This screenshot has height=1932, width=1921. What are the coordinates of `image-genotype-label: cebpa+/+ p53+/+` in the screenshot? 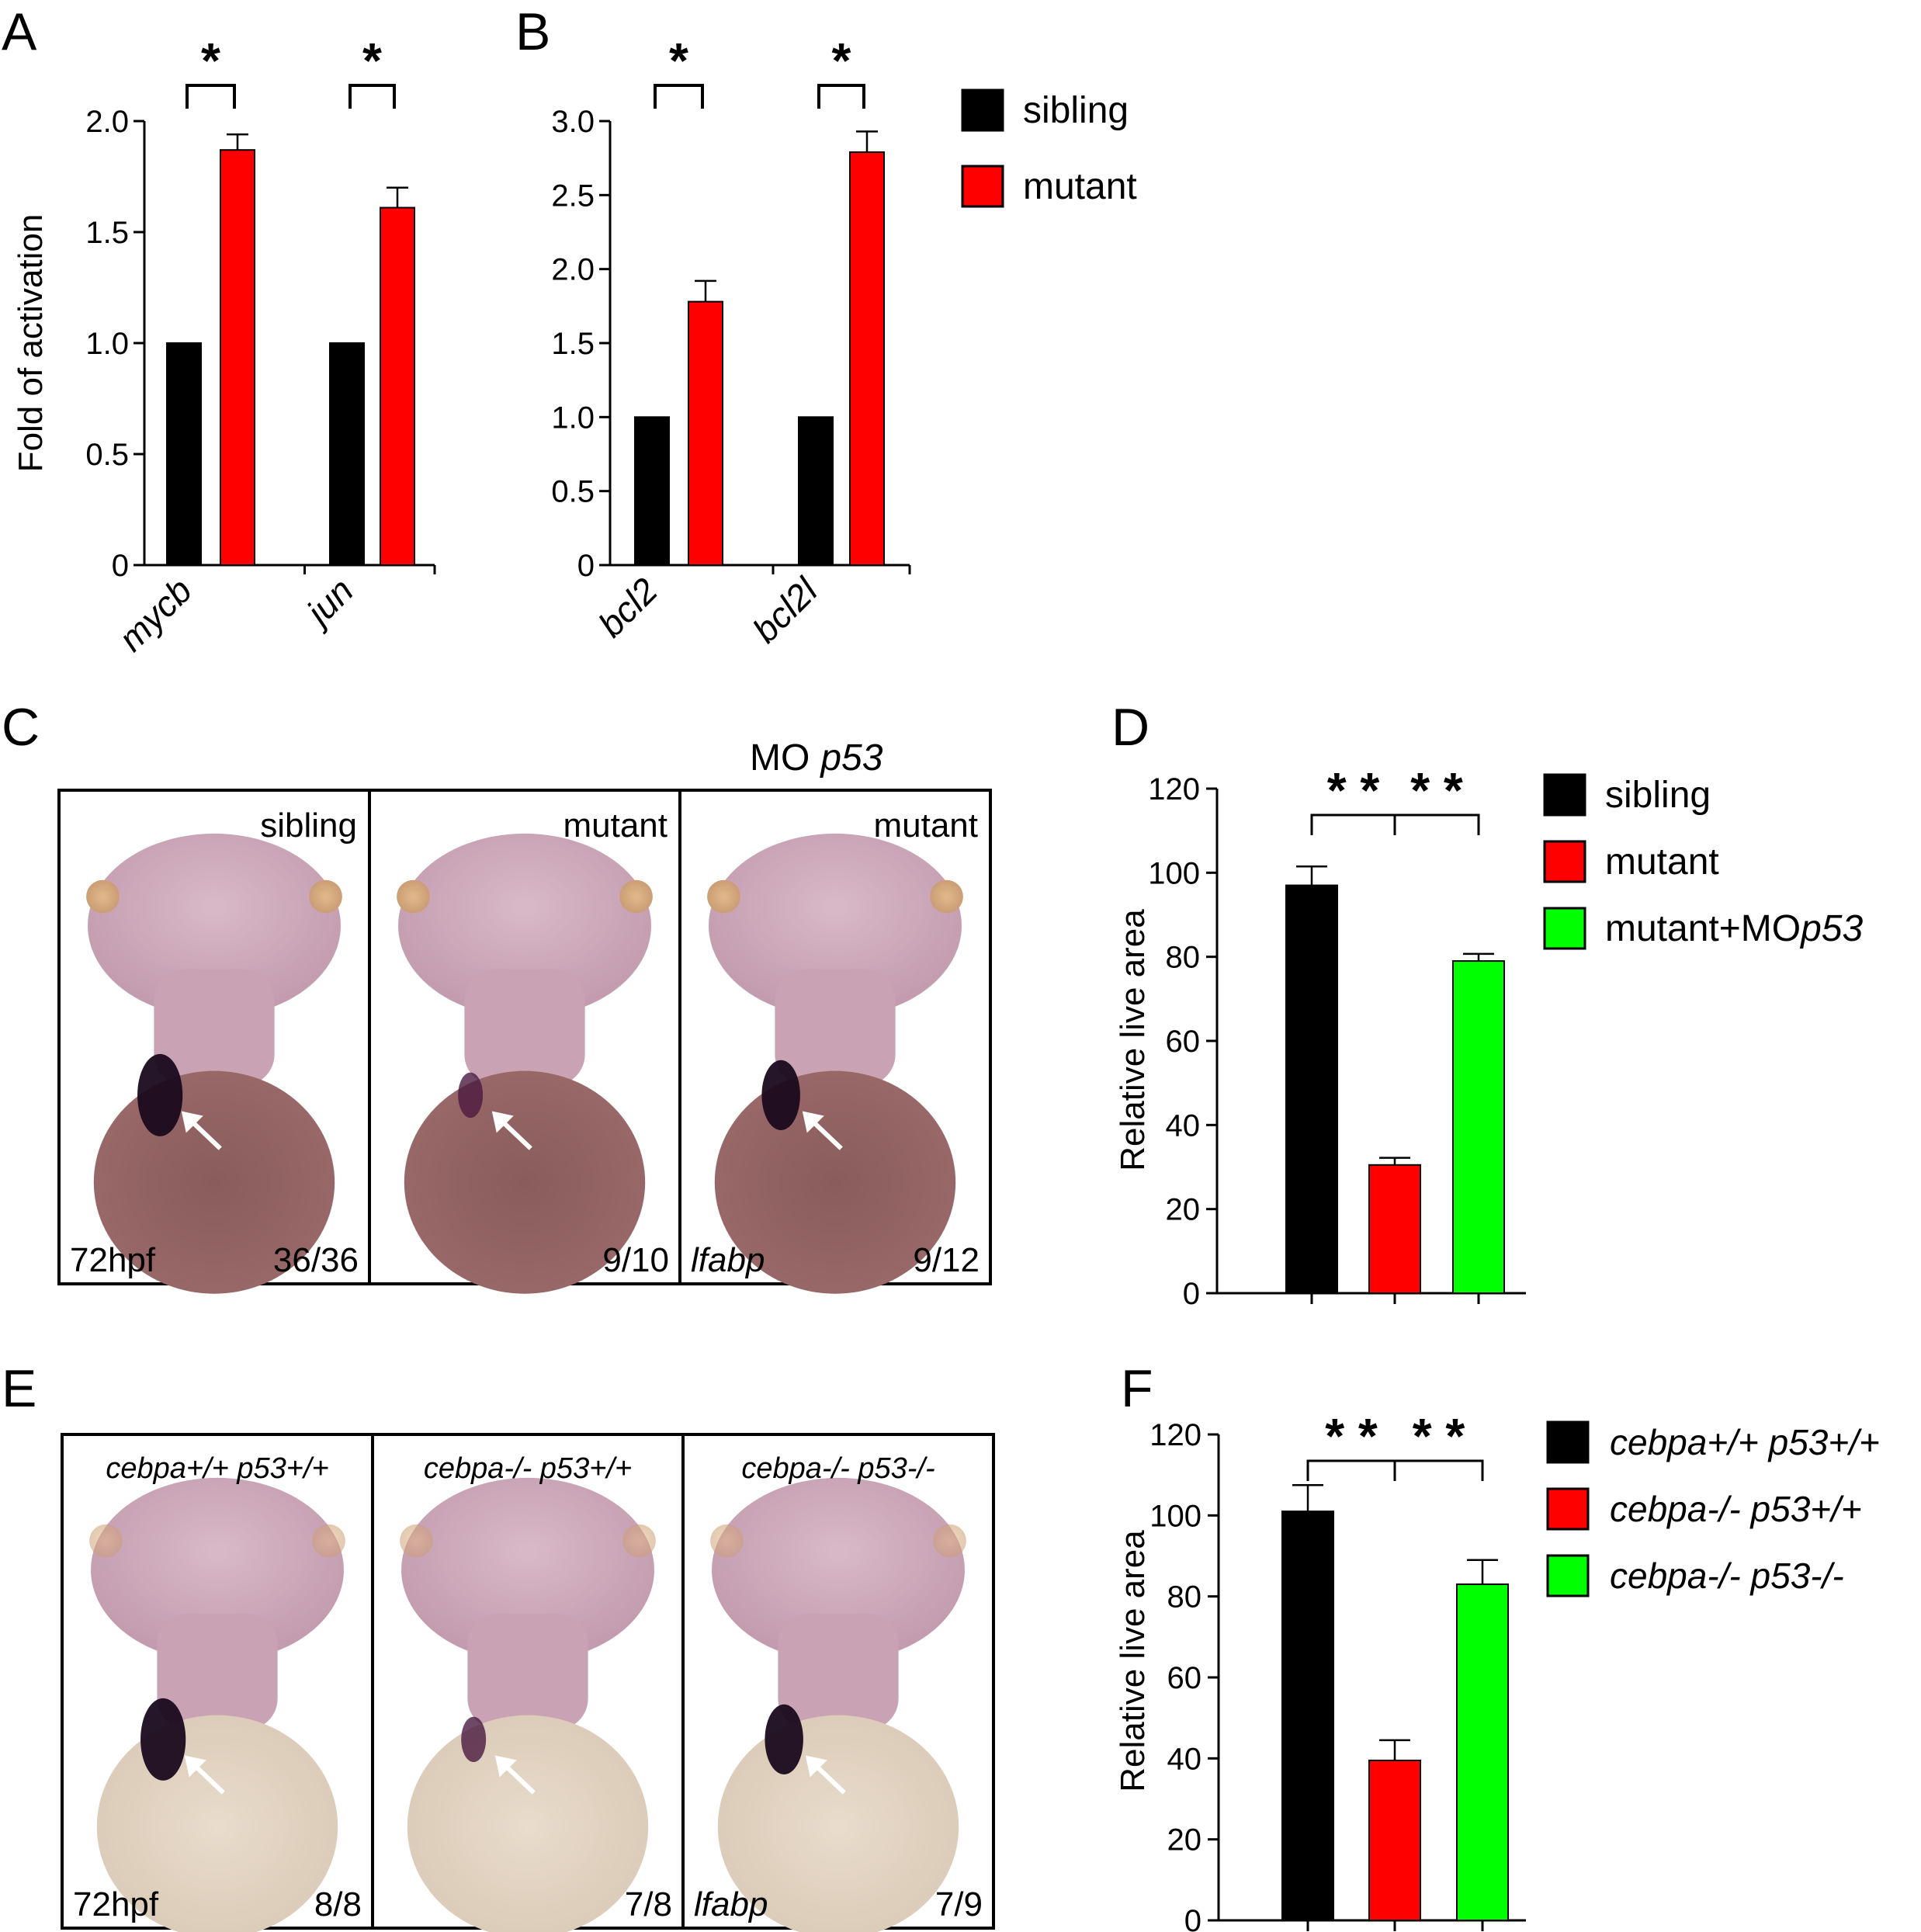 It's located at (217, 1468).